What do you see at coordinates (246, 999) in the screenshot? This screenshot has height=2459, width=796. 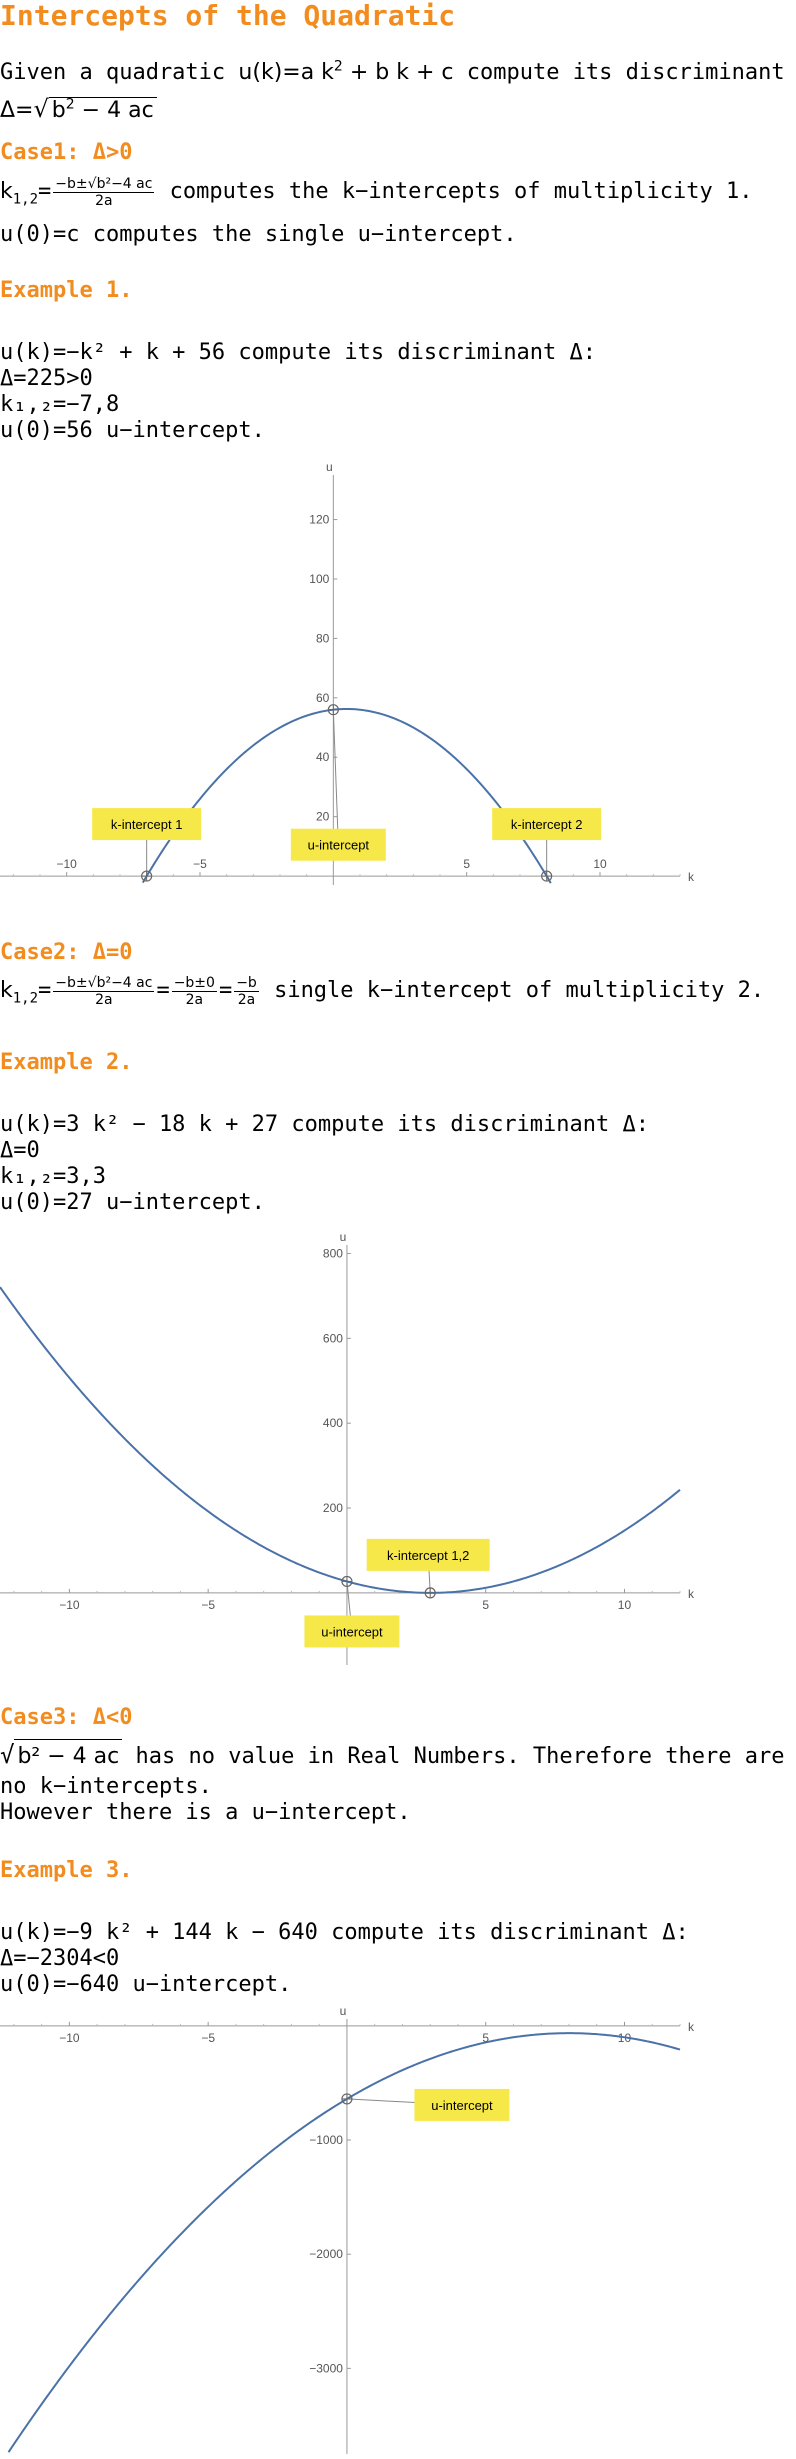 I see `case2-f3-den: 2a` at bounding box center [246, 999].